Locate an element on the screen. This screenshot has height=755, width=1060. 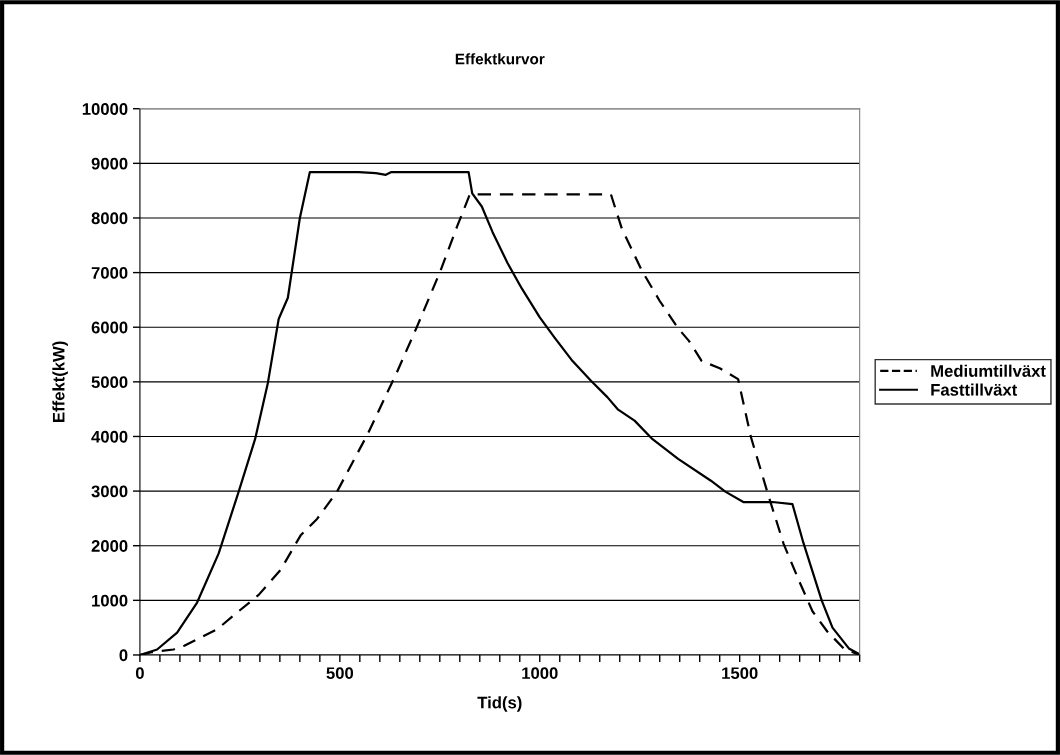
y-tick-label: 4000 is located at coordinates (109, 436).